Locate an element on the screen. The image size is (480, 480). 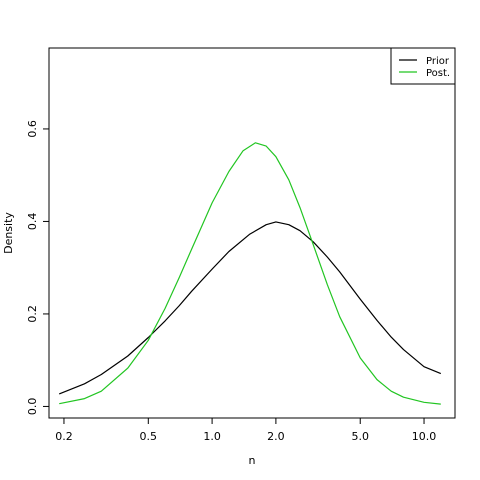
y-tick-label: 0.4 is located at coordinates (32, 222).